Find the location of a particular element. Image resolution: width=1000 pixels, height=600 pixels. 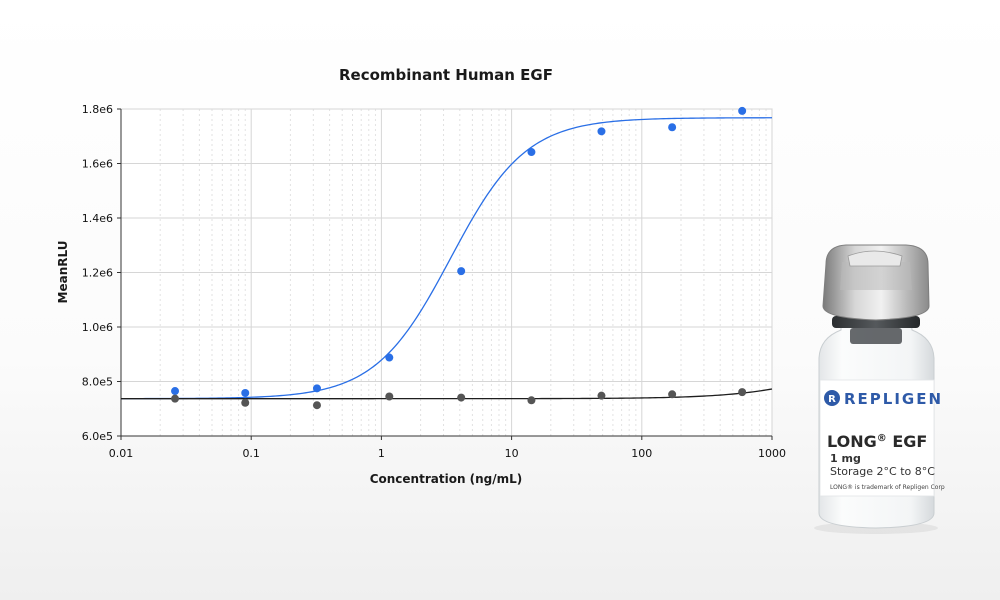

x-axis-ticks: 0.01 0.1 1 10 100 1000 is located at coordinates (447, 448).